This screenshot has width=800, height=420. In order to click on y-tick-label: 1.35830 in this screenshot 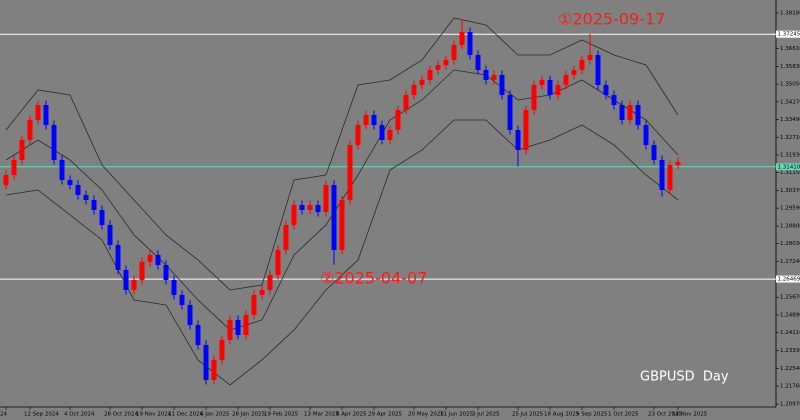, I will do `click(790, 67)`.